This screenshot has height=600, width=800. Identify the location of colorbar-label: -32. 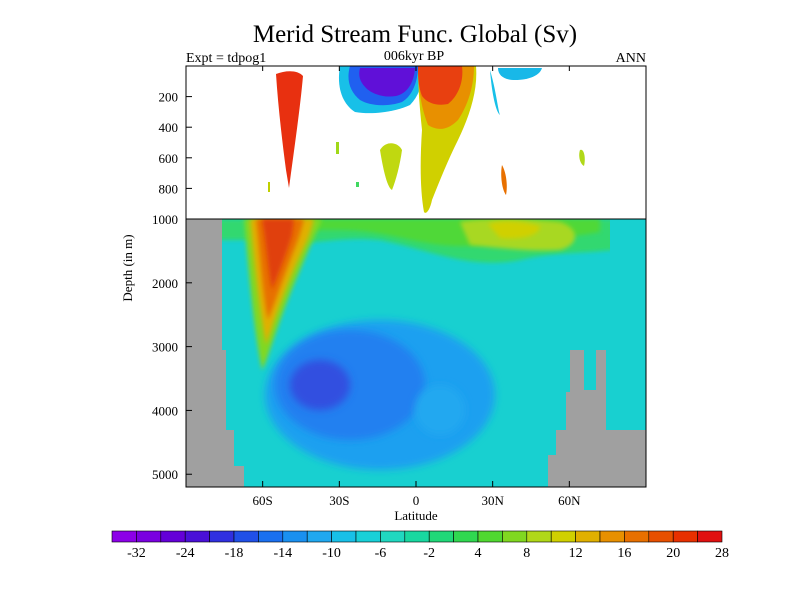
(136, 553).